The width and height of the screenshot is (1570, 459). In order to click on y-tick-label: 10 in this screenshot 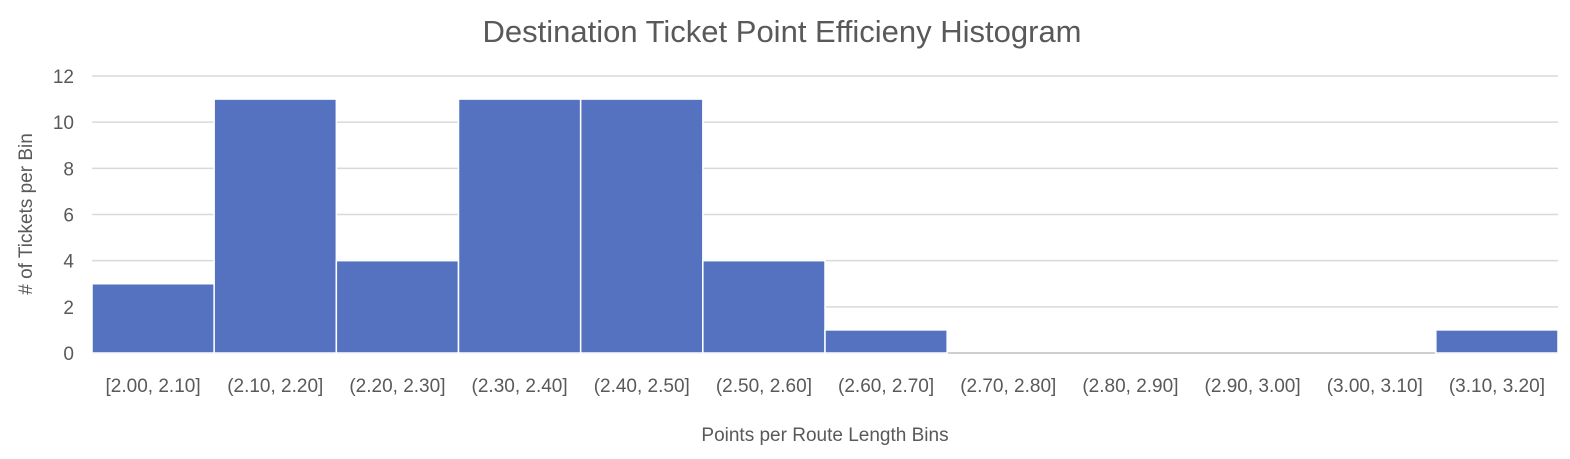, I will do `click(63, 123)`.